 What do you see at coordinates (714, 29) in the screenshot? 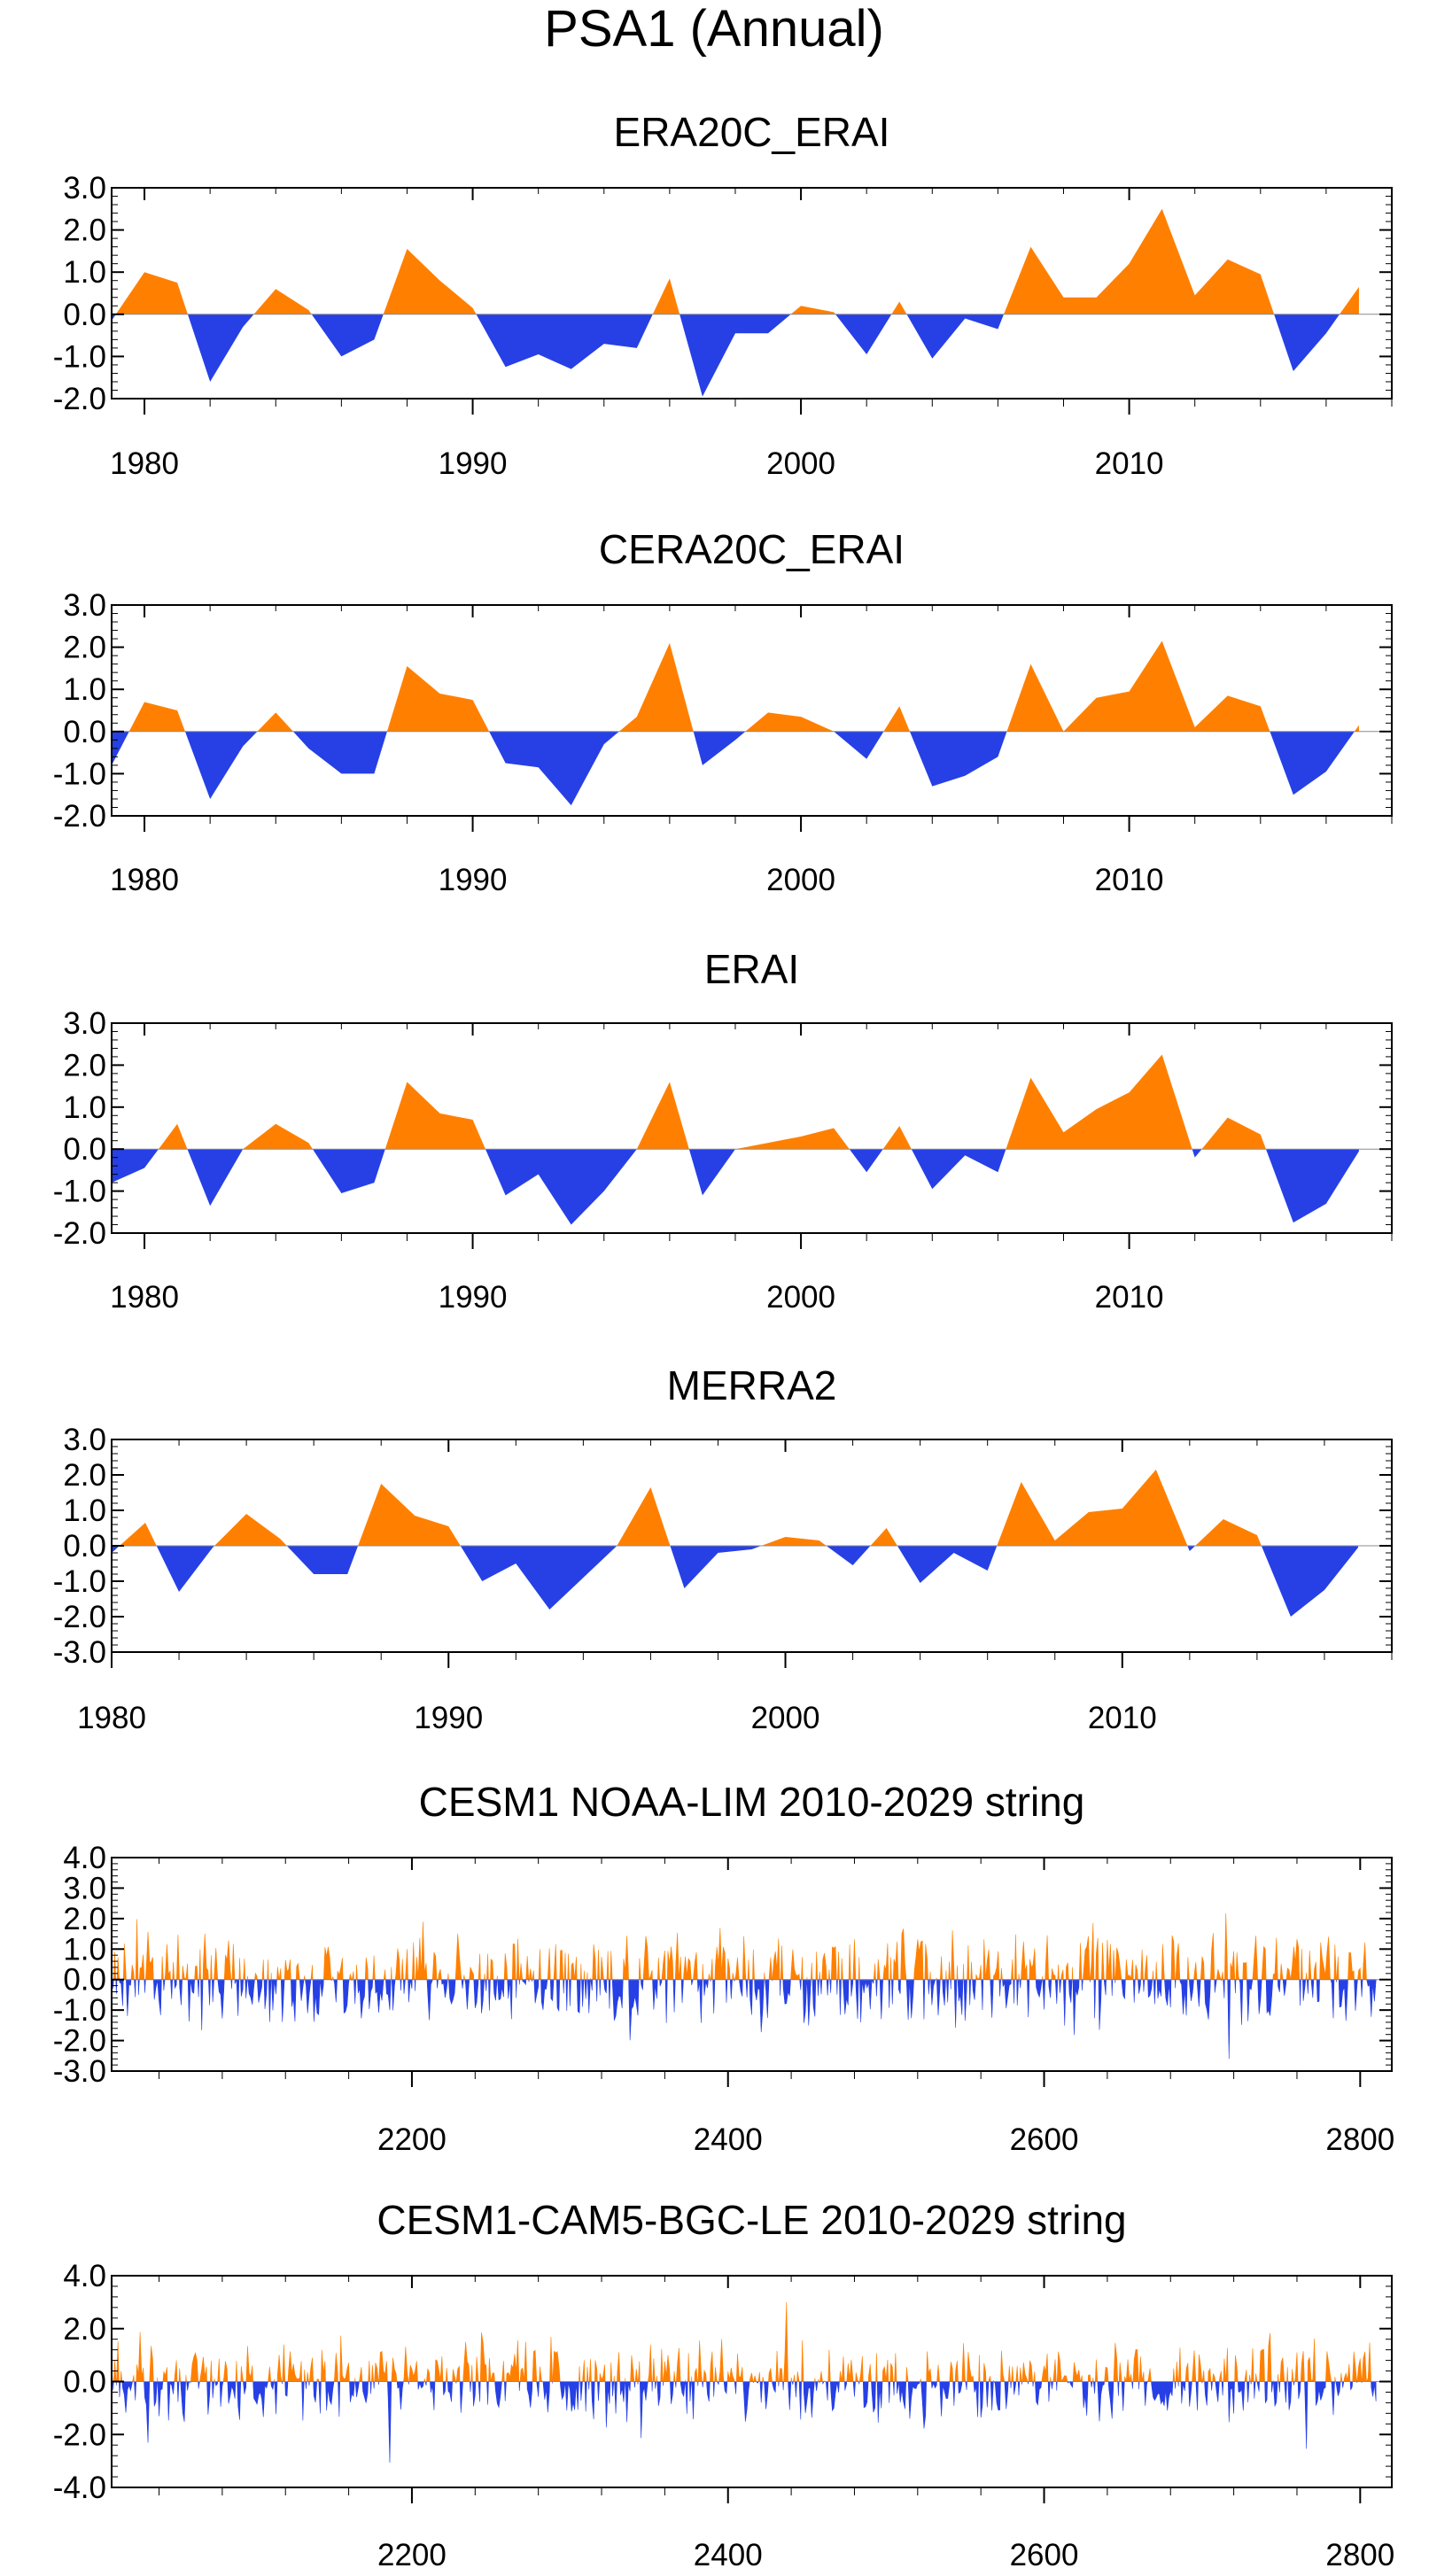
I see `figure-title: PSA1 (Annual)` at bounding box center [714, 29].